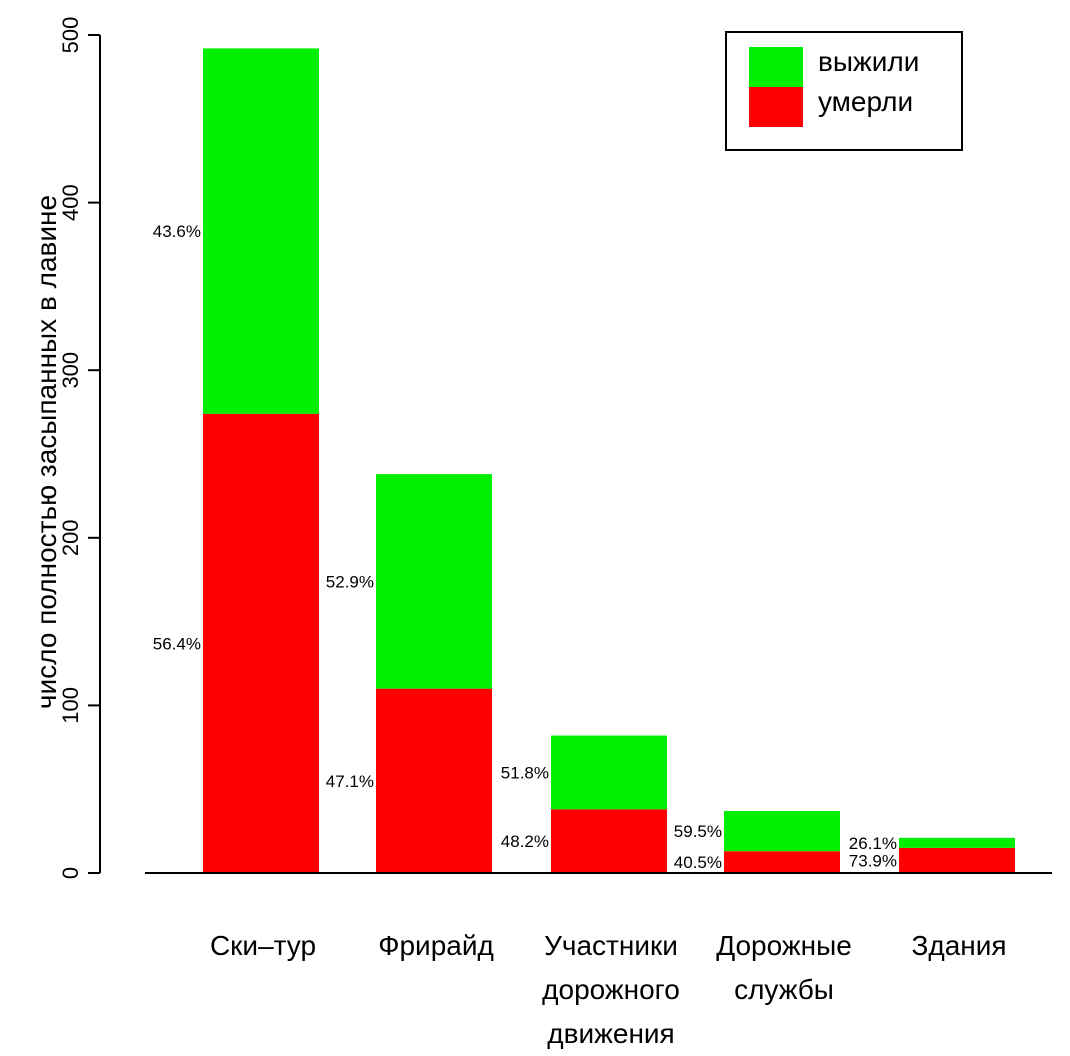 The height and width of the screenshot is (1056, 1070). Describe the element at coordinates (350, 781) in the screenshot. I see `percent-label: 47.1%` at that location.